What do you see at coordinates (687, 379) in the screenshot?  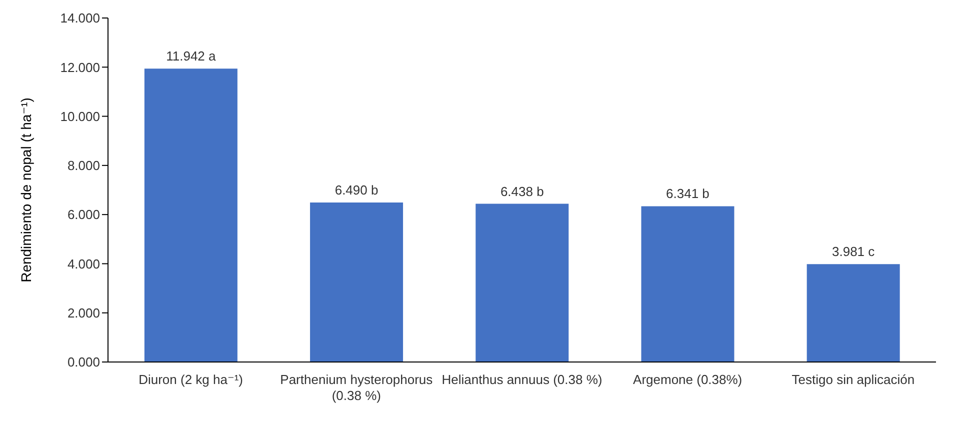 I see `x-tick-label: Argemone (0.38%)` at bounding box center [687, 379].